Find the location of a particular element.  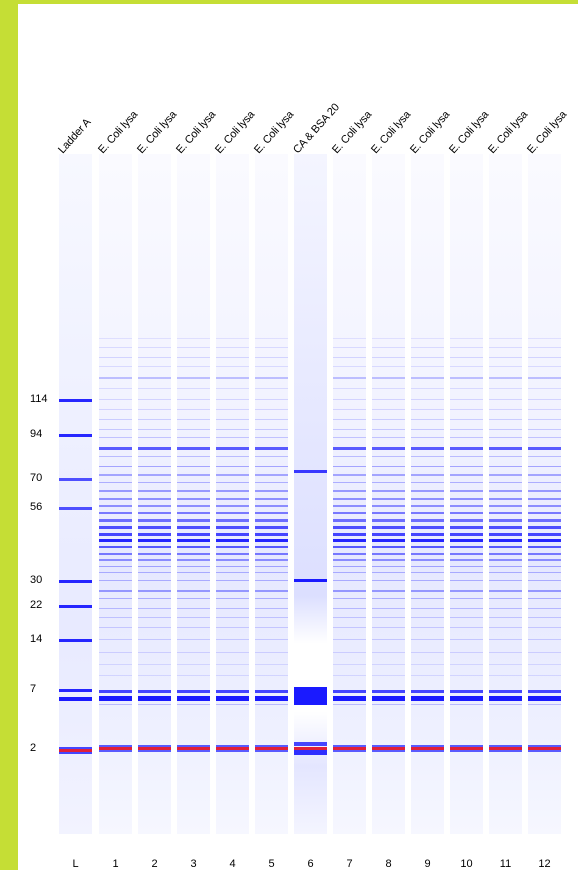

lane-header: Ladder A is located at coordinates (75, 136).